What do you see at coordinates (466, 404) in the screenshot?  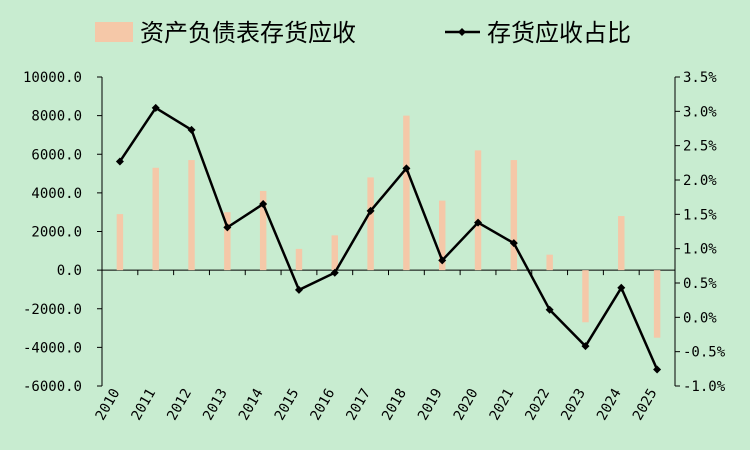 I see `x-tick-label: 2020` at bounding box center [466, 404].